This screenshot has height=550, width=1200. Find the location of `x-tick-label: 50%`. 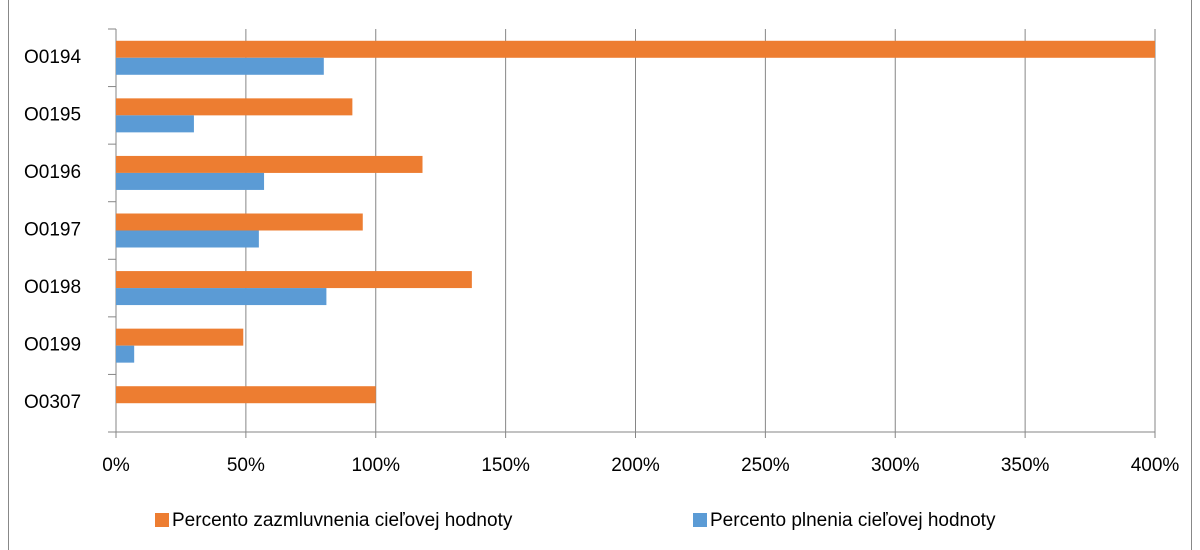

x-tick-label: 50% is located at coordinates (246, 465).